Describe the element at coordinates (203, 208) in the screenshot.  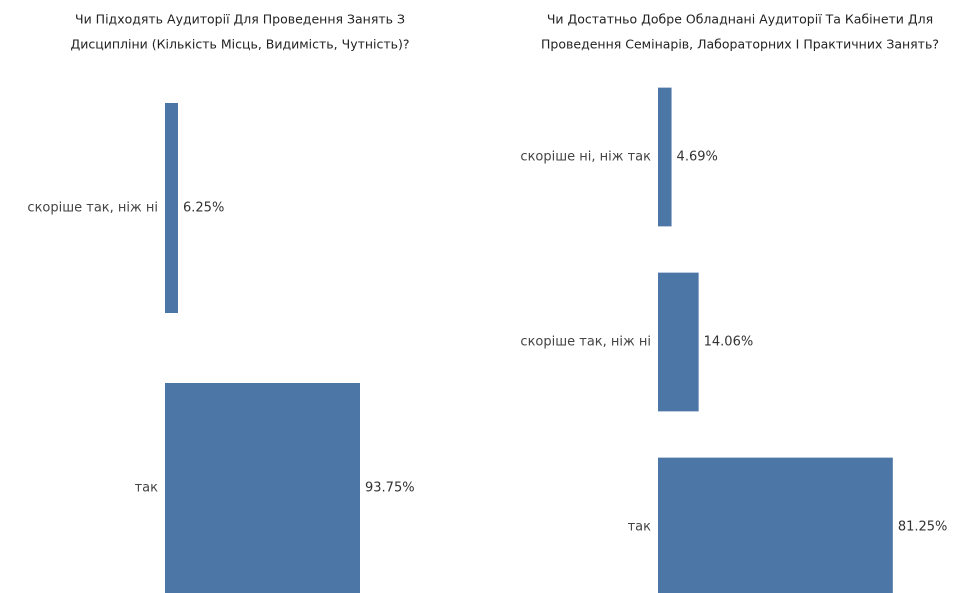
I see `value-label: 6.25%` at that location.